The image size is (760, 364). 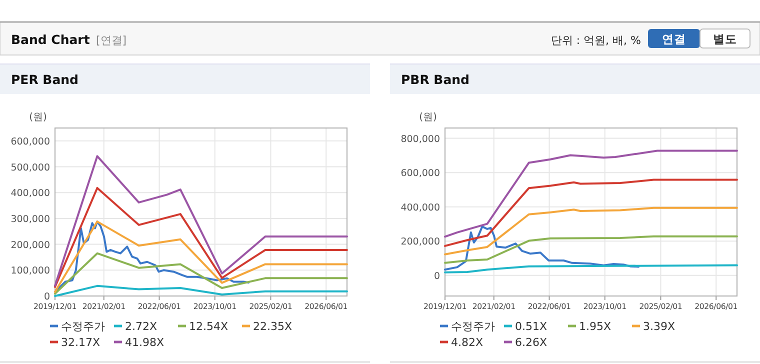 I want to click on legend-label: 2.72X, so click(x=141, y=326).